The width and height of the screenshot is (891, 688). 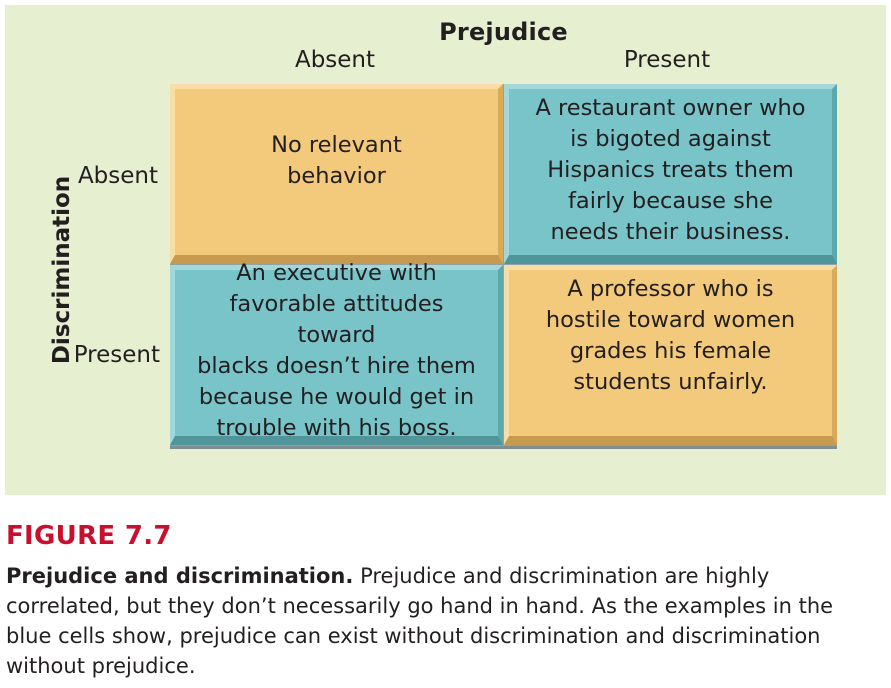 What do you see at coordinates (116, 355) in the screenshot?
I see `row-header-present: Present` at bounding box center [116, 355].